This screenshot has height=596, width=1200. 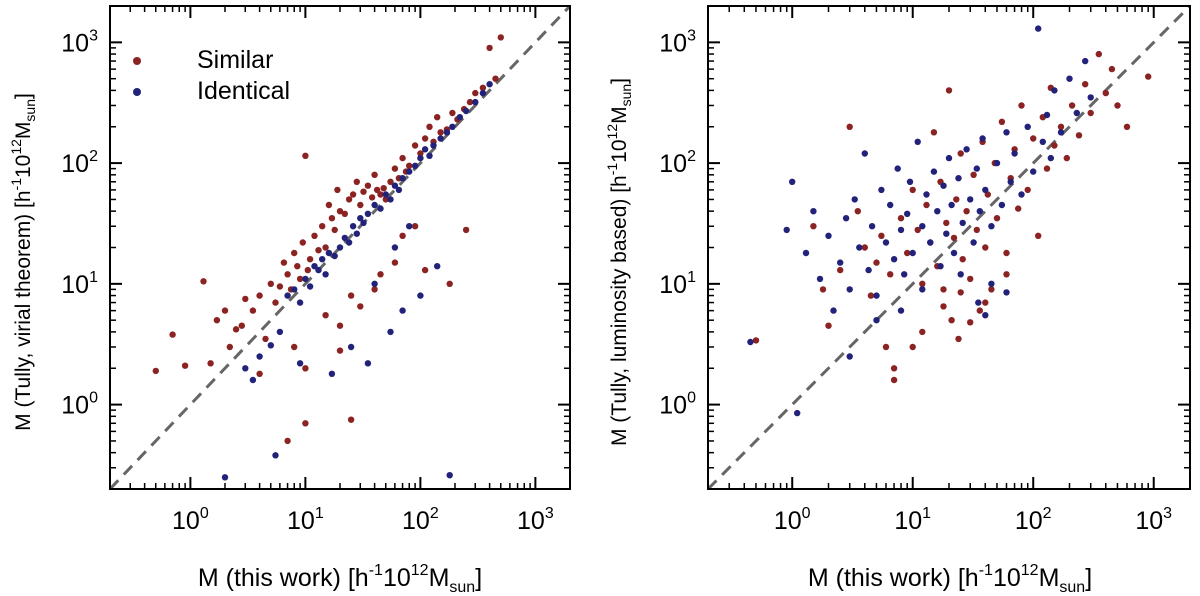 I want to click on legend-marker-similar, so click(x=137, y=61).